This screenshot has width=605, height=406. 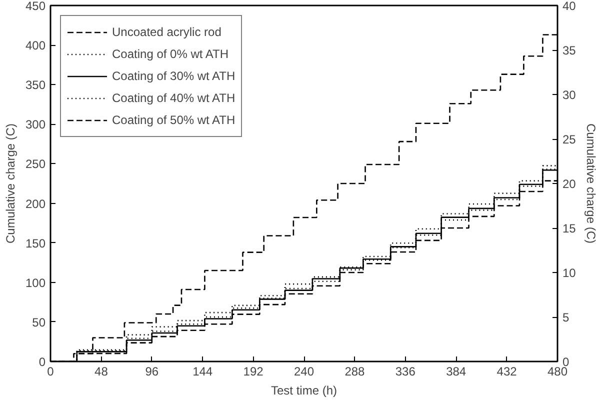 What do you see at coordinates (456, 371) in the screenshot?
I see `x-tick-label: 384` at bounding box center [456, 371].